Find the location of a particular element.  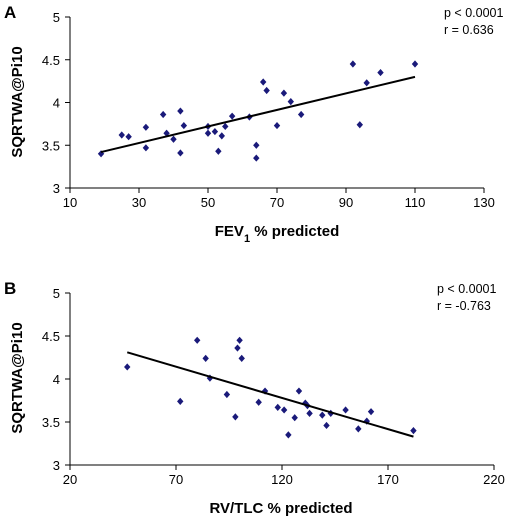

panel-b-trendline is located at coordinates (270, 394).